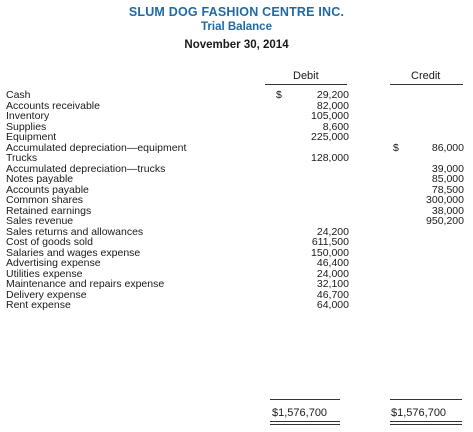 The height and width of the screenshot is (432, 473). Describe the element at coordinates (236, 27) in the screenshot. I see `statement-title: Trial Balance` at that location.